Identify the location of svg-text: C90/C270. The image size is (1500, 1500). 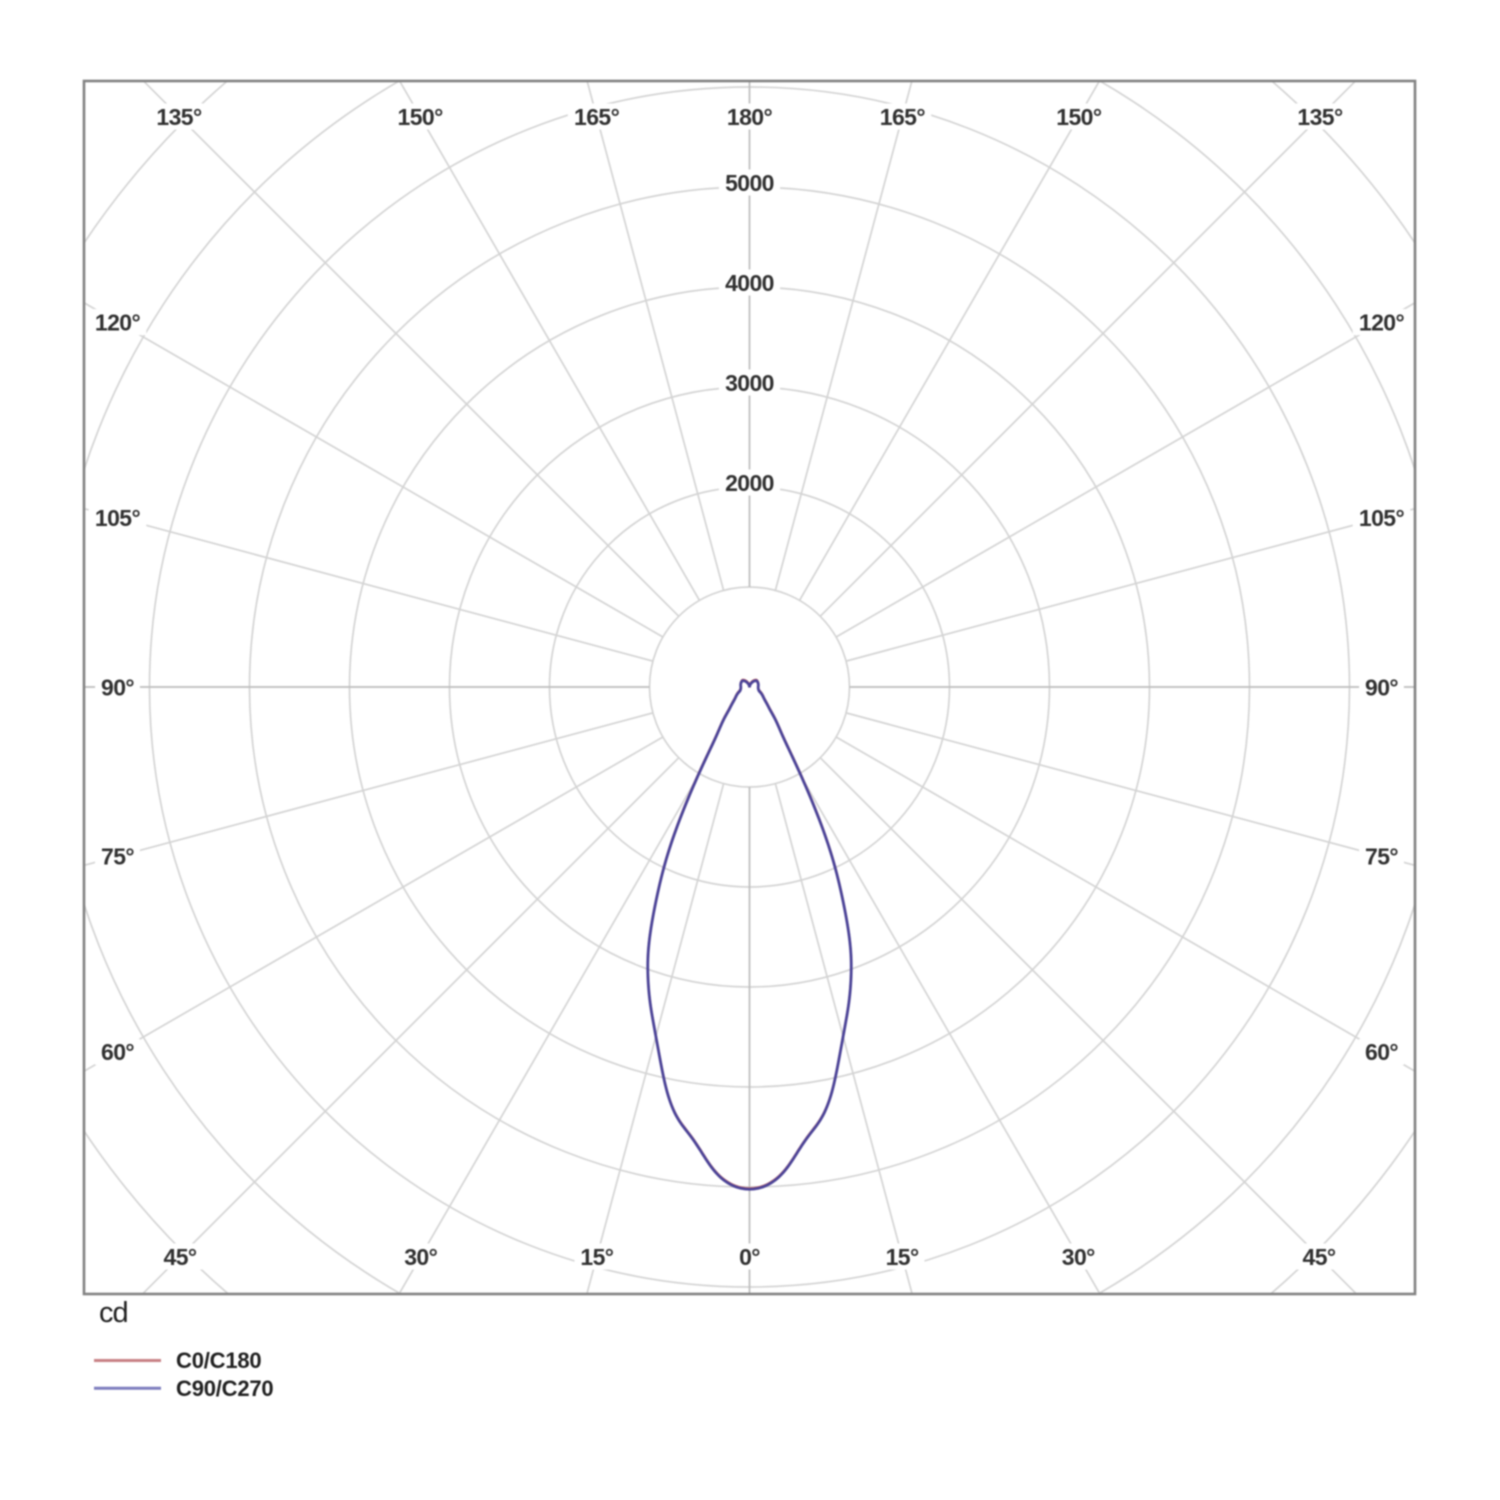
(224, 1388).